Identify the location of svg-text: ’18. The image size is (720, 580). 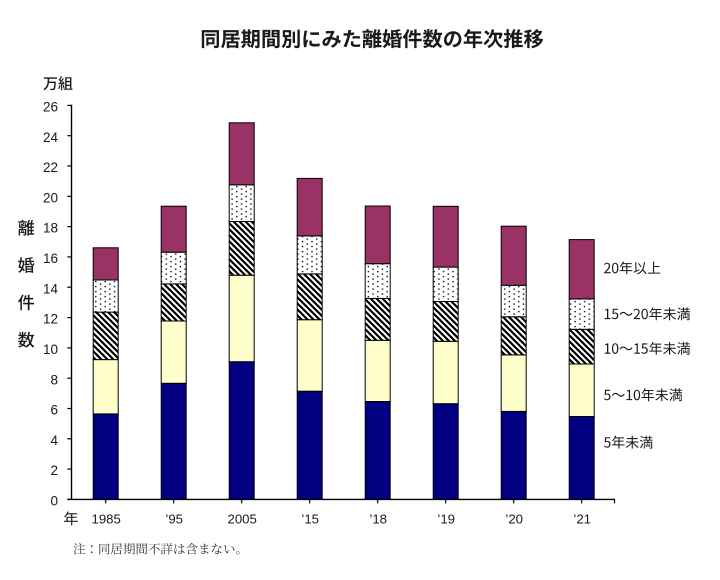
(378, 518).